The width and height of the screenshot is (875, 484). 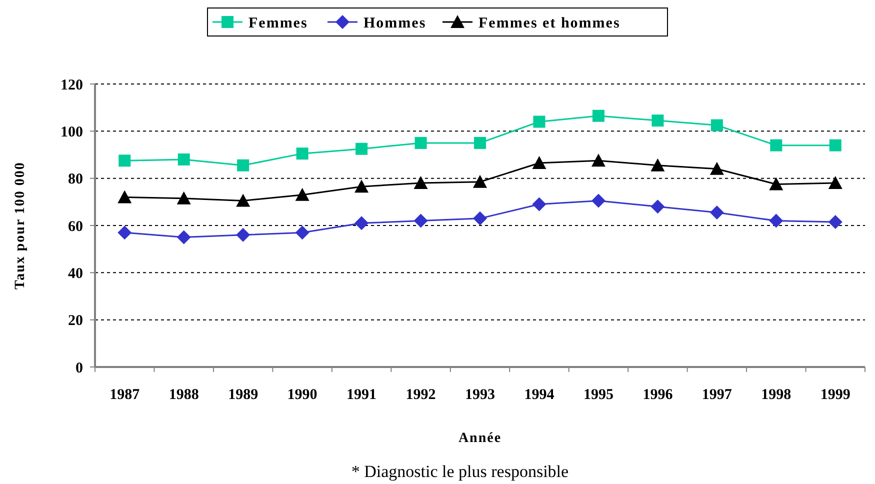 What do you see at coordinates (361, 395) in the screenshot?
I see `x-tick-label: 1991` at bounding box center [361, 395].